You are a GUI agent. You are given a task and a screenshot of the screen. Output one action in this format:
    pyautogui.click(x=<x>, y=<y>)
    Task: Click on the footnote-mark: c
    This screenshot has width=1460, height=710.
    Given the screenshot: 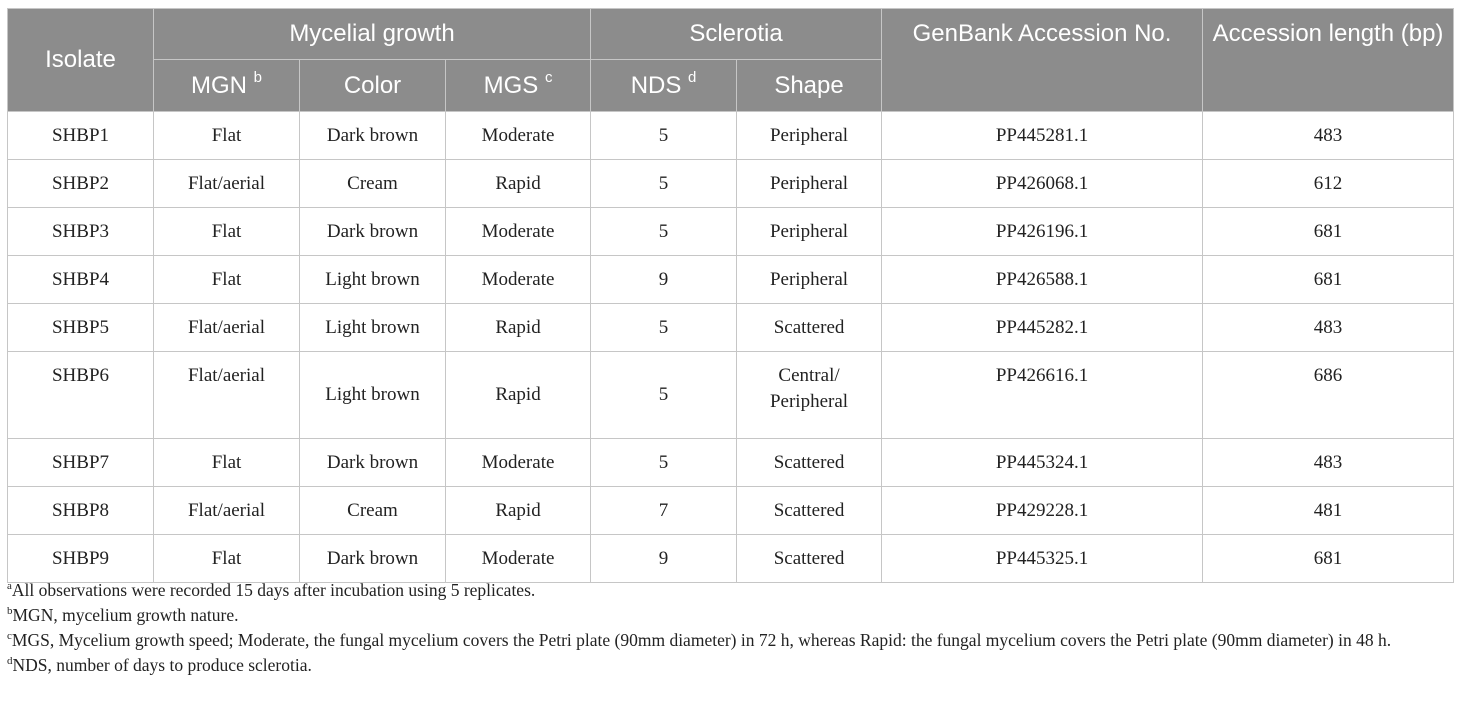 What is the action you would take?
    pyautogui.click(x=9, y=636)
    